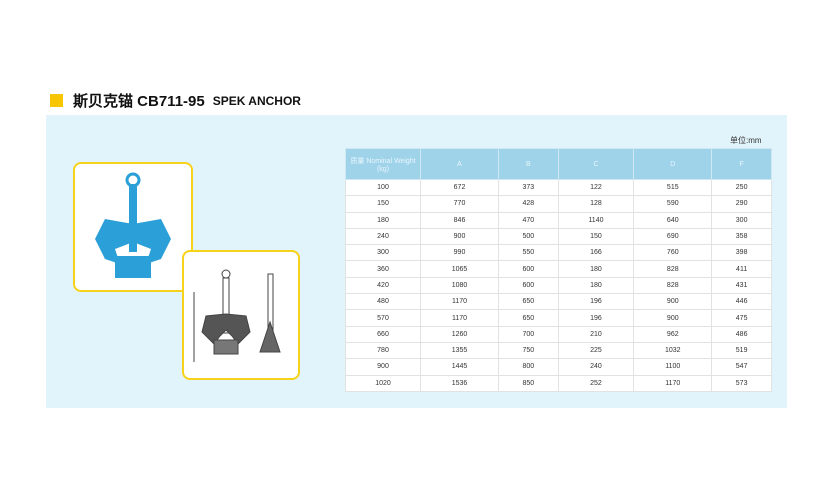  Describe the element at coordinates (741, 269) in the screenshot. I see `table-cell: 411` at that location.